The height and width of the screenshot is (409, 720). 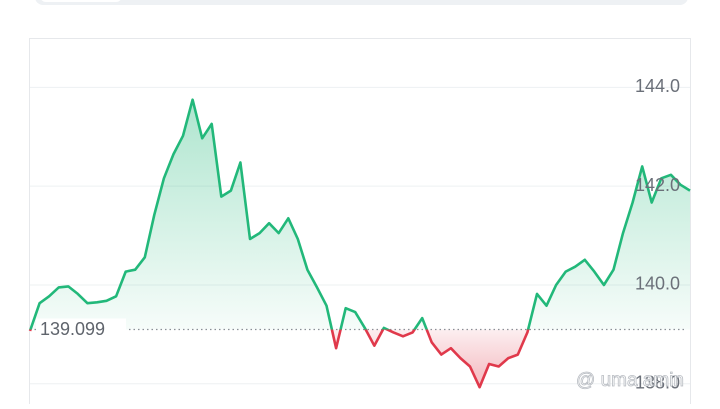 I want to click on baseline-label-bg, so click(x=81, y=329).